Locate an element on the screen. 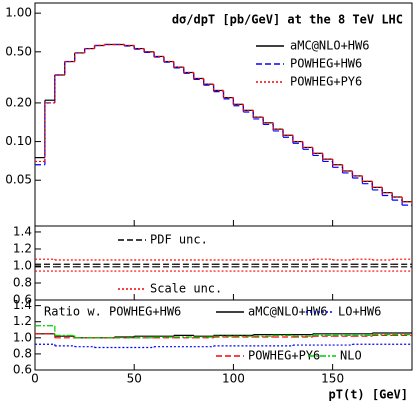 The height and width of the screenshot is (409, 415). x-tick-label: 50 is located at coordinates (134, 379).